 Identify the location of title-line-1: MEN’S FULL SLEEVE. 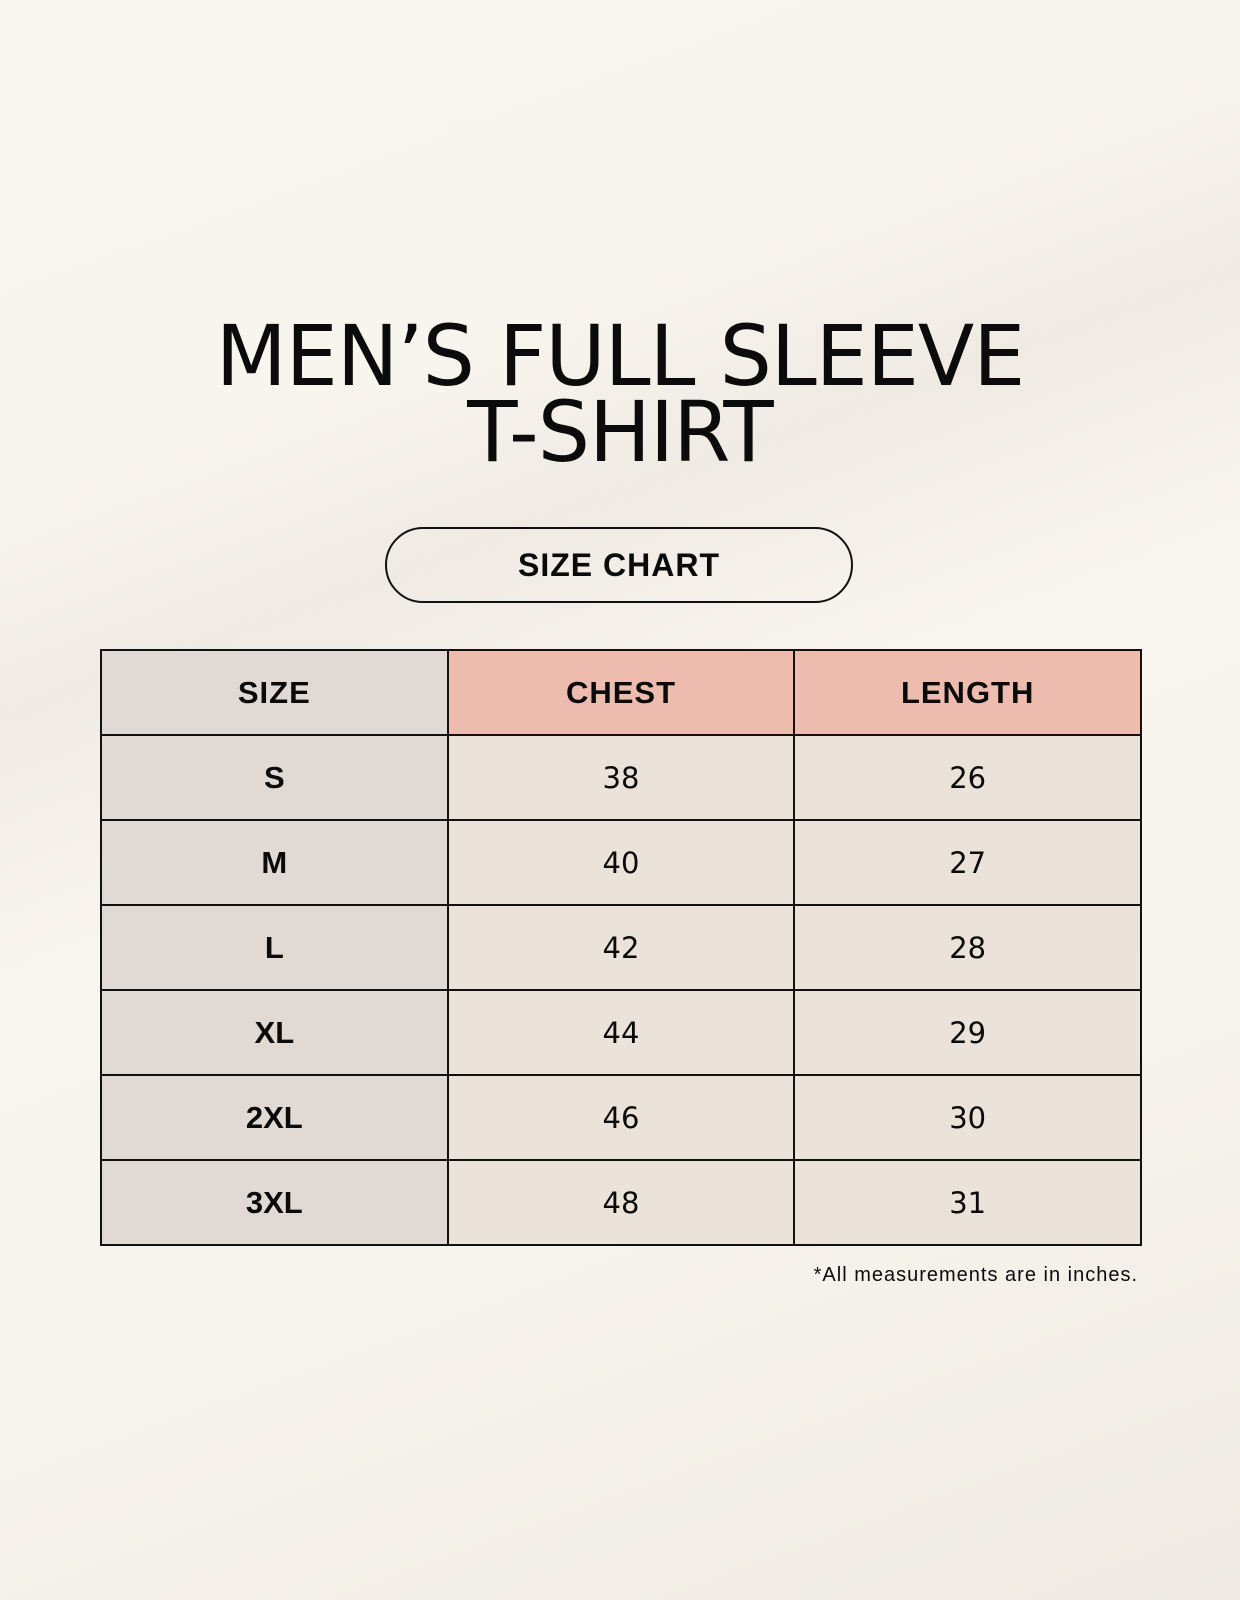
(620, 356).